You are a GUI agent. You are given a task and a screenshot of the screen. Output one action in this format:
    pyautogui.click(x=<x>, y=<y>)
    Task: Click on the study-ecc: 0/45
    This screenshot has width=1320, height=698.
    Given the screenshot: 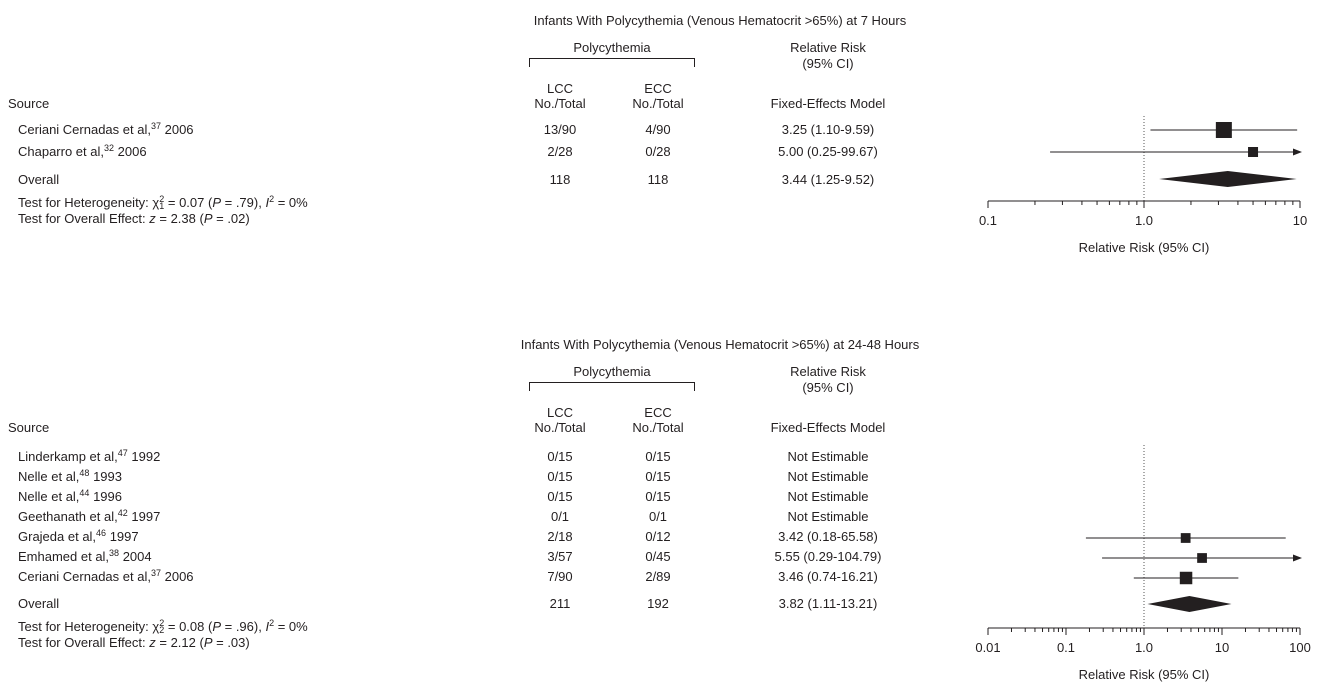 What is the action you would take?
    pyautogui.click(x=658, y=556)
    